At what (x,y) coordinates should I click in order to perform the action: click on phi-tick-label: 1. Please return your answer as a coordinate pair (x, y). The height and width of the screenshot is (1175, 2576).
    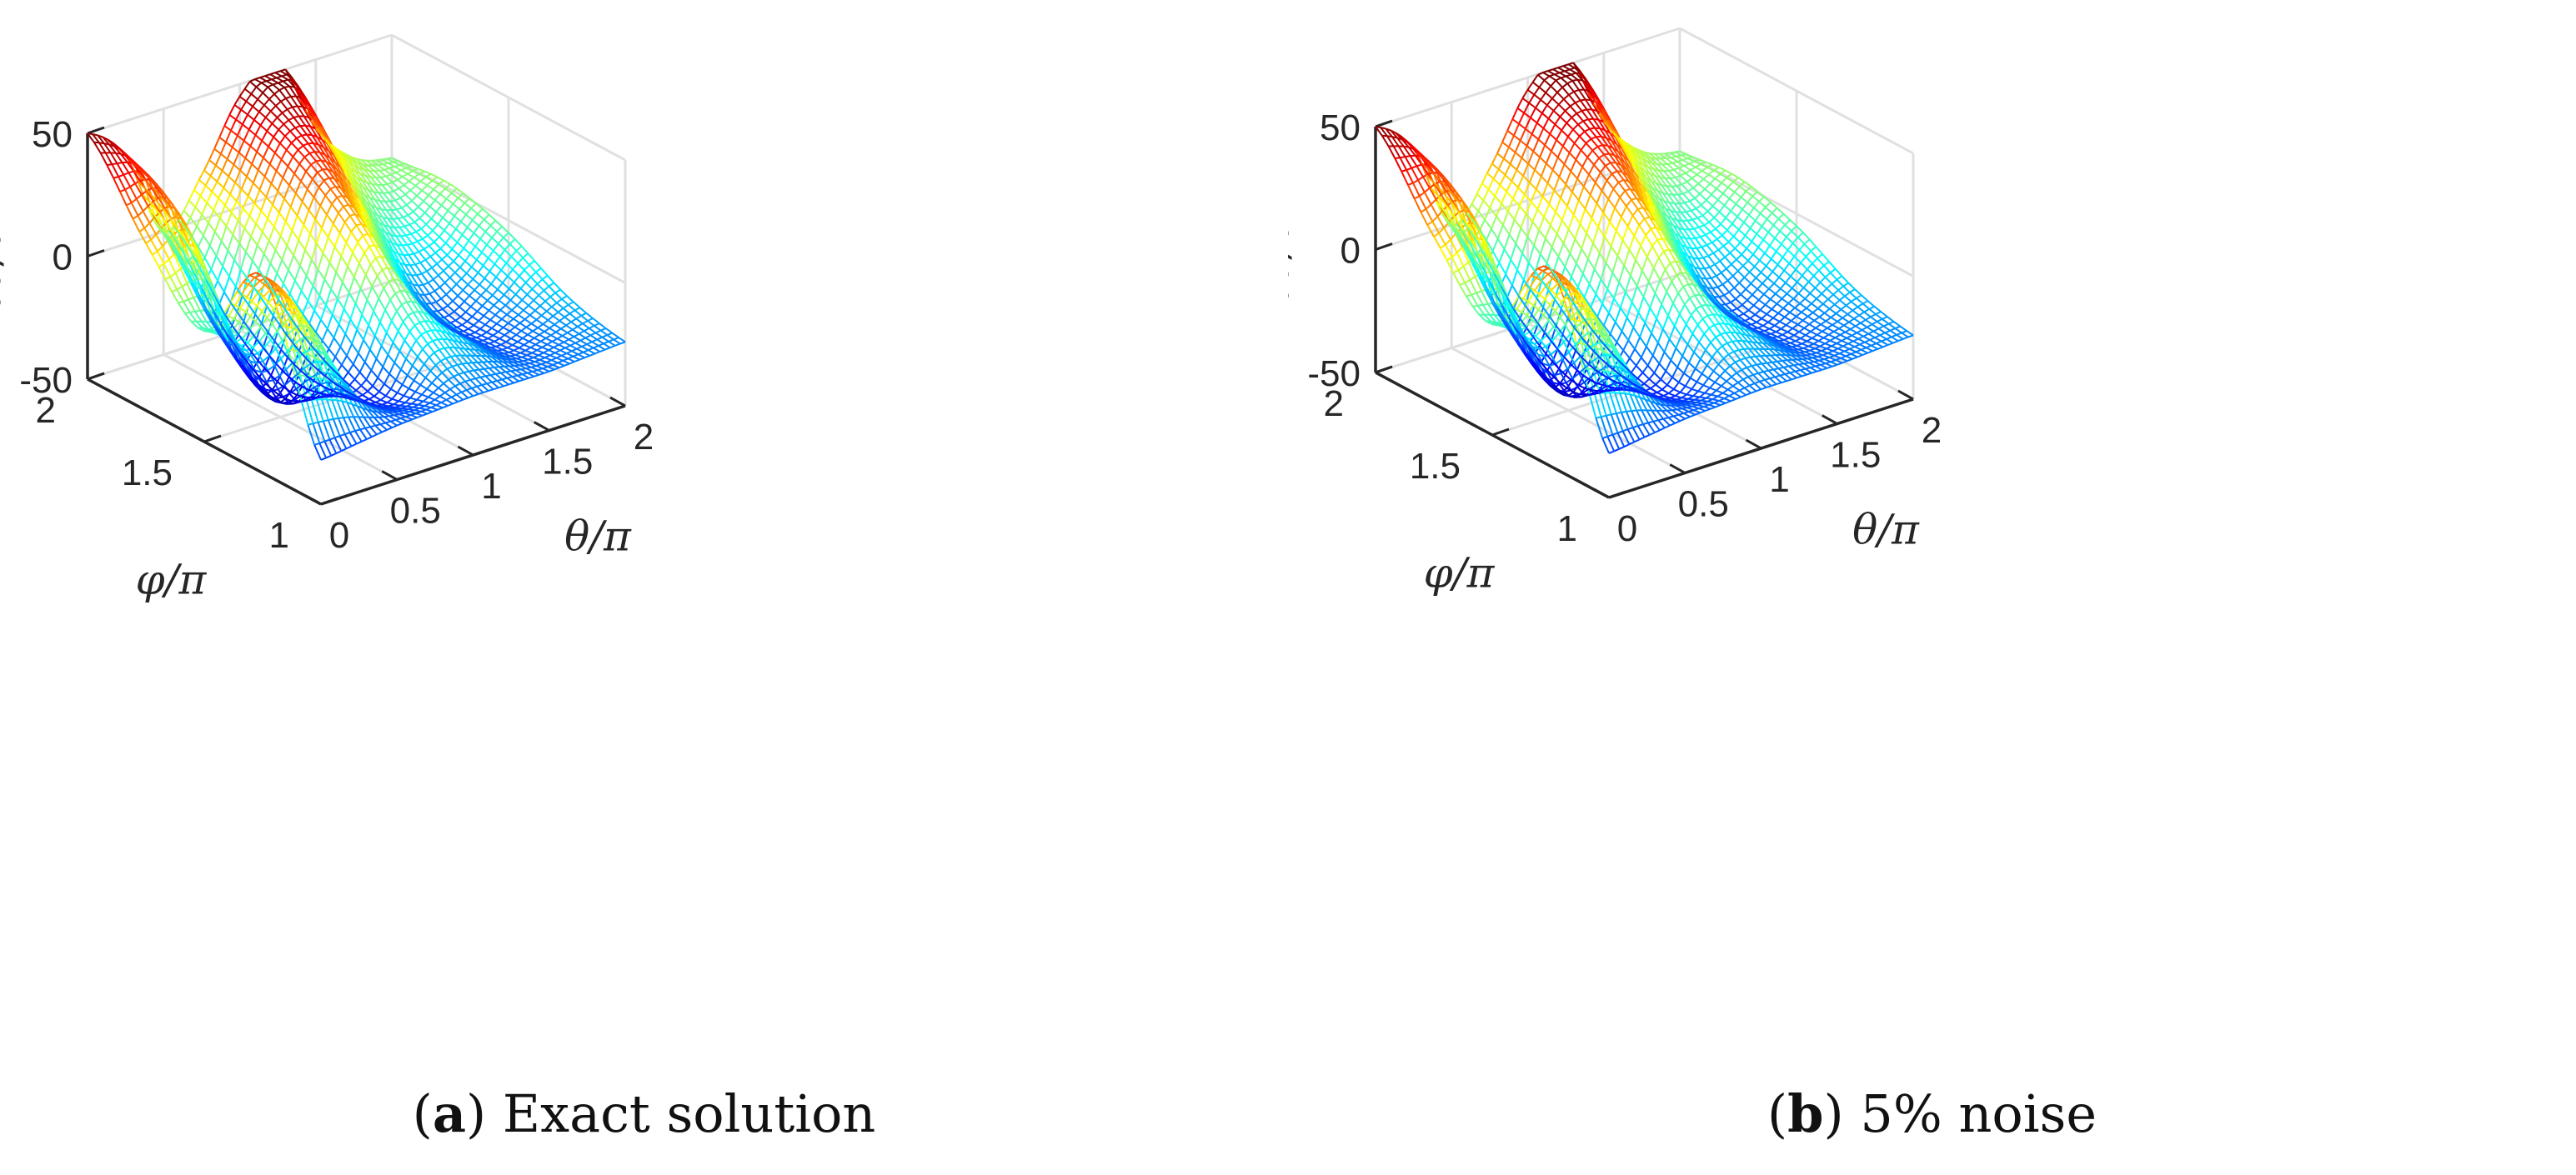
    Looking at the image, I should click on (279, 535).